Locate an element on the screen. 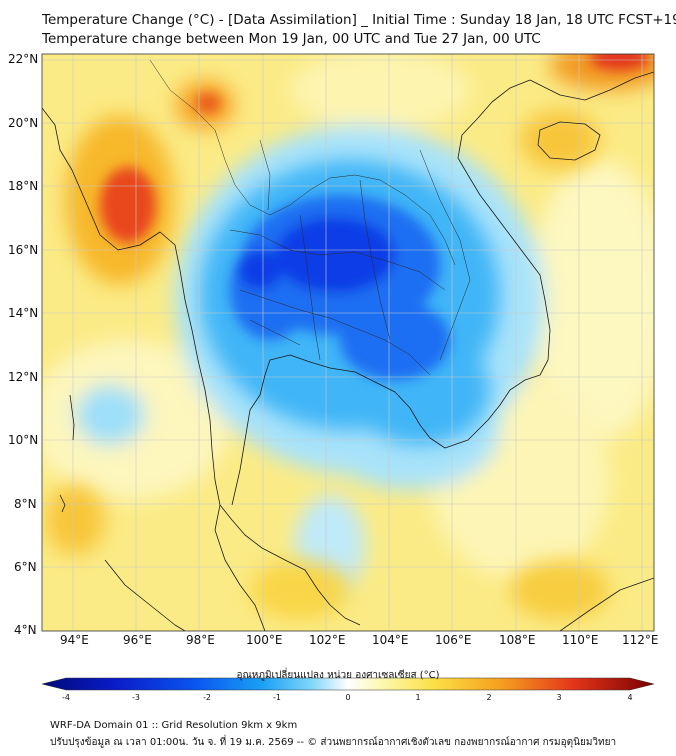 The height and width of the screenshot is (756, 676). coast-myanmar-west is located at coordinates (131, 306).